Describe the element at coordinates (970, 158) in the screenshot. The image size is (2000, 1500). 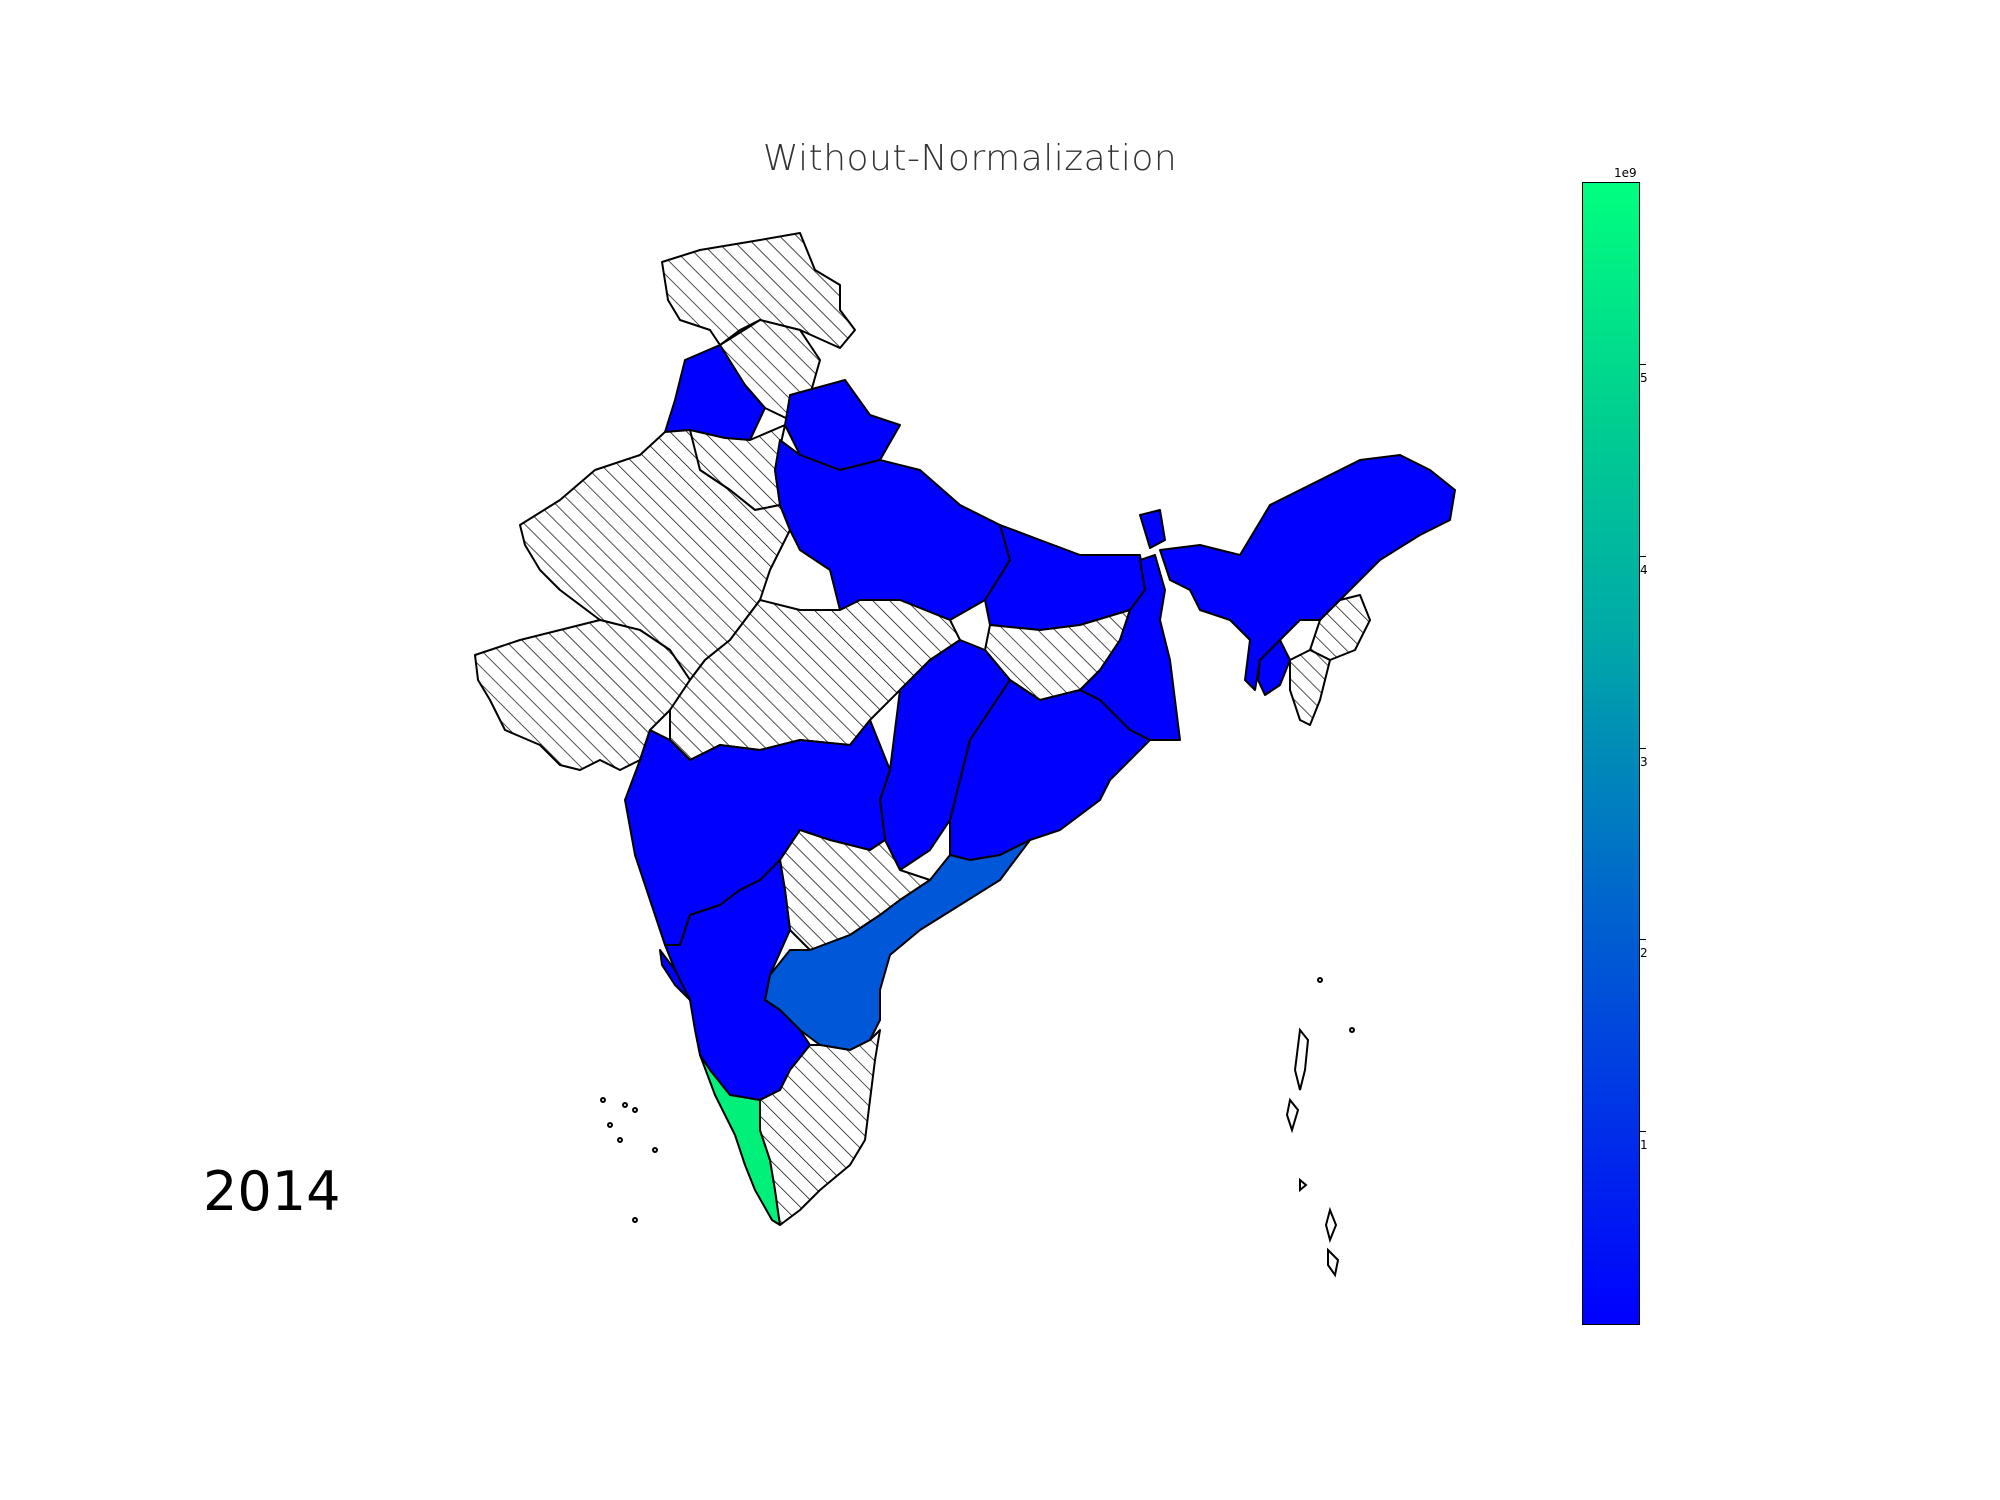
I see `map-title: Without-Normalization` at that location.